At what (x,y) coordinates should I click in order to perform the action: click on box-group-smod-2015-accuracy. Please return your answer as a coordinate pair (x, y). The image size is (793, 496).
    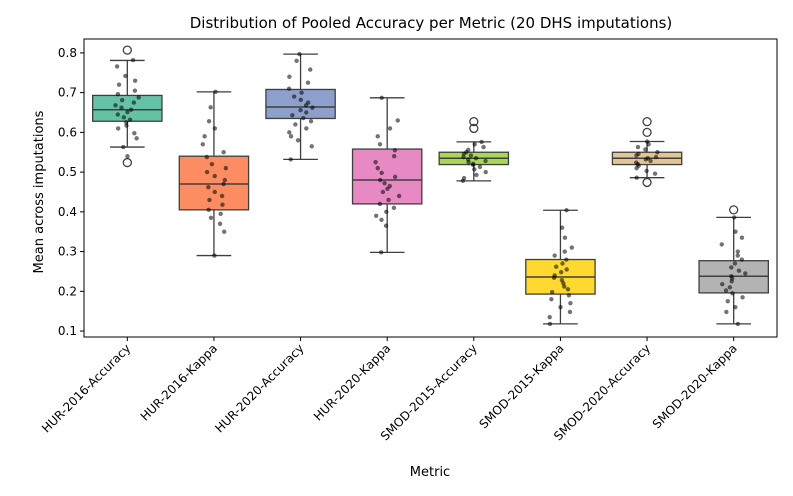
    Looking at the image, I should click on (474, 150).